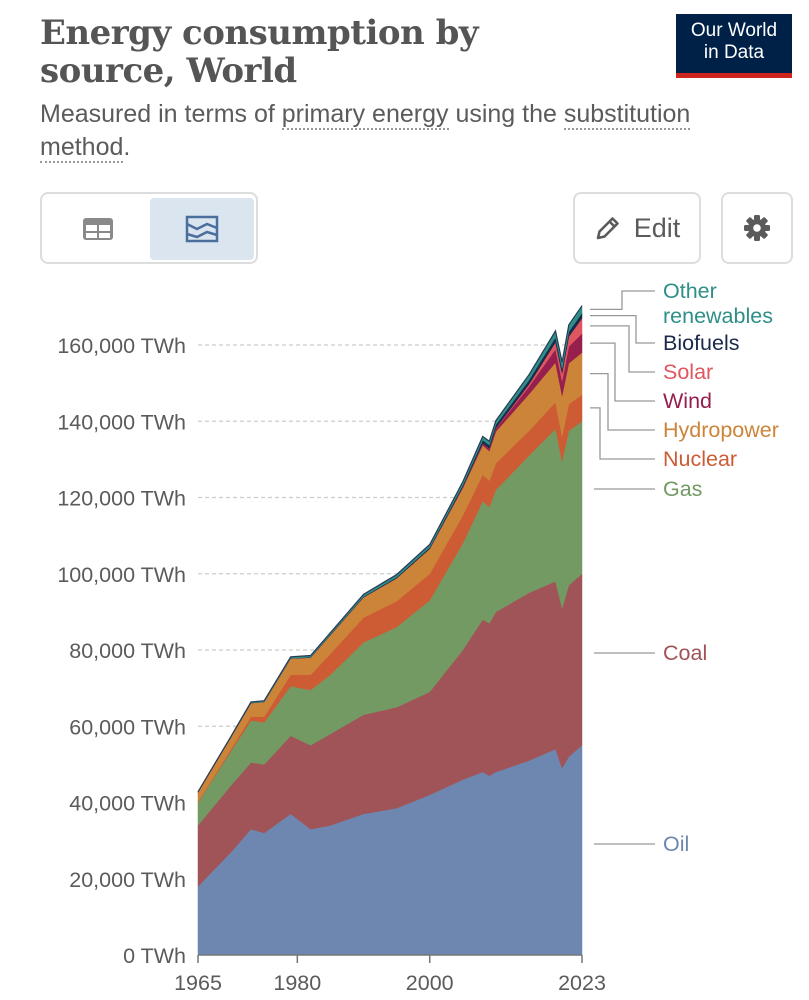  I want to click on x-tick-label: 1980, so click(297, 983).